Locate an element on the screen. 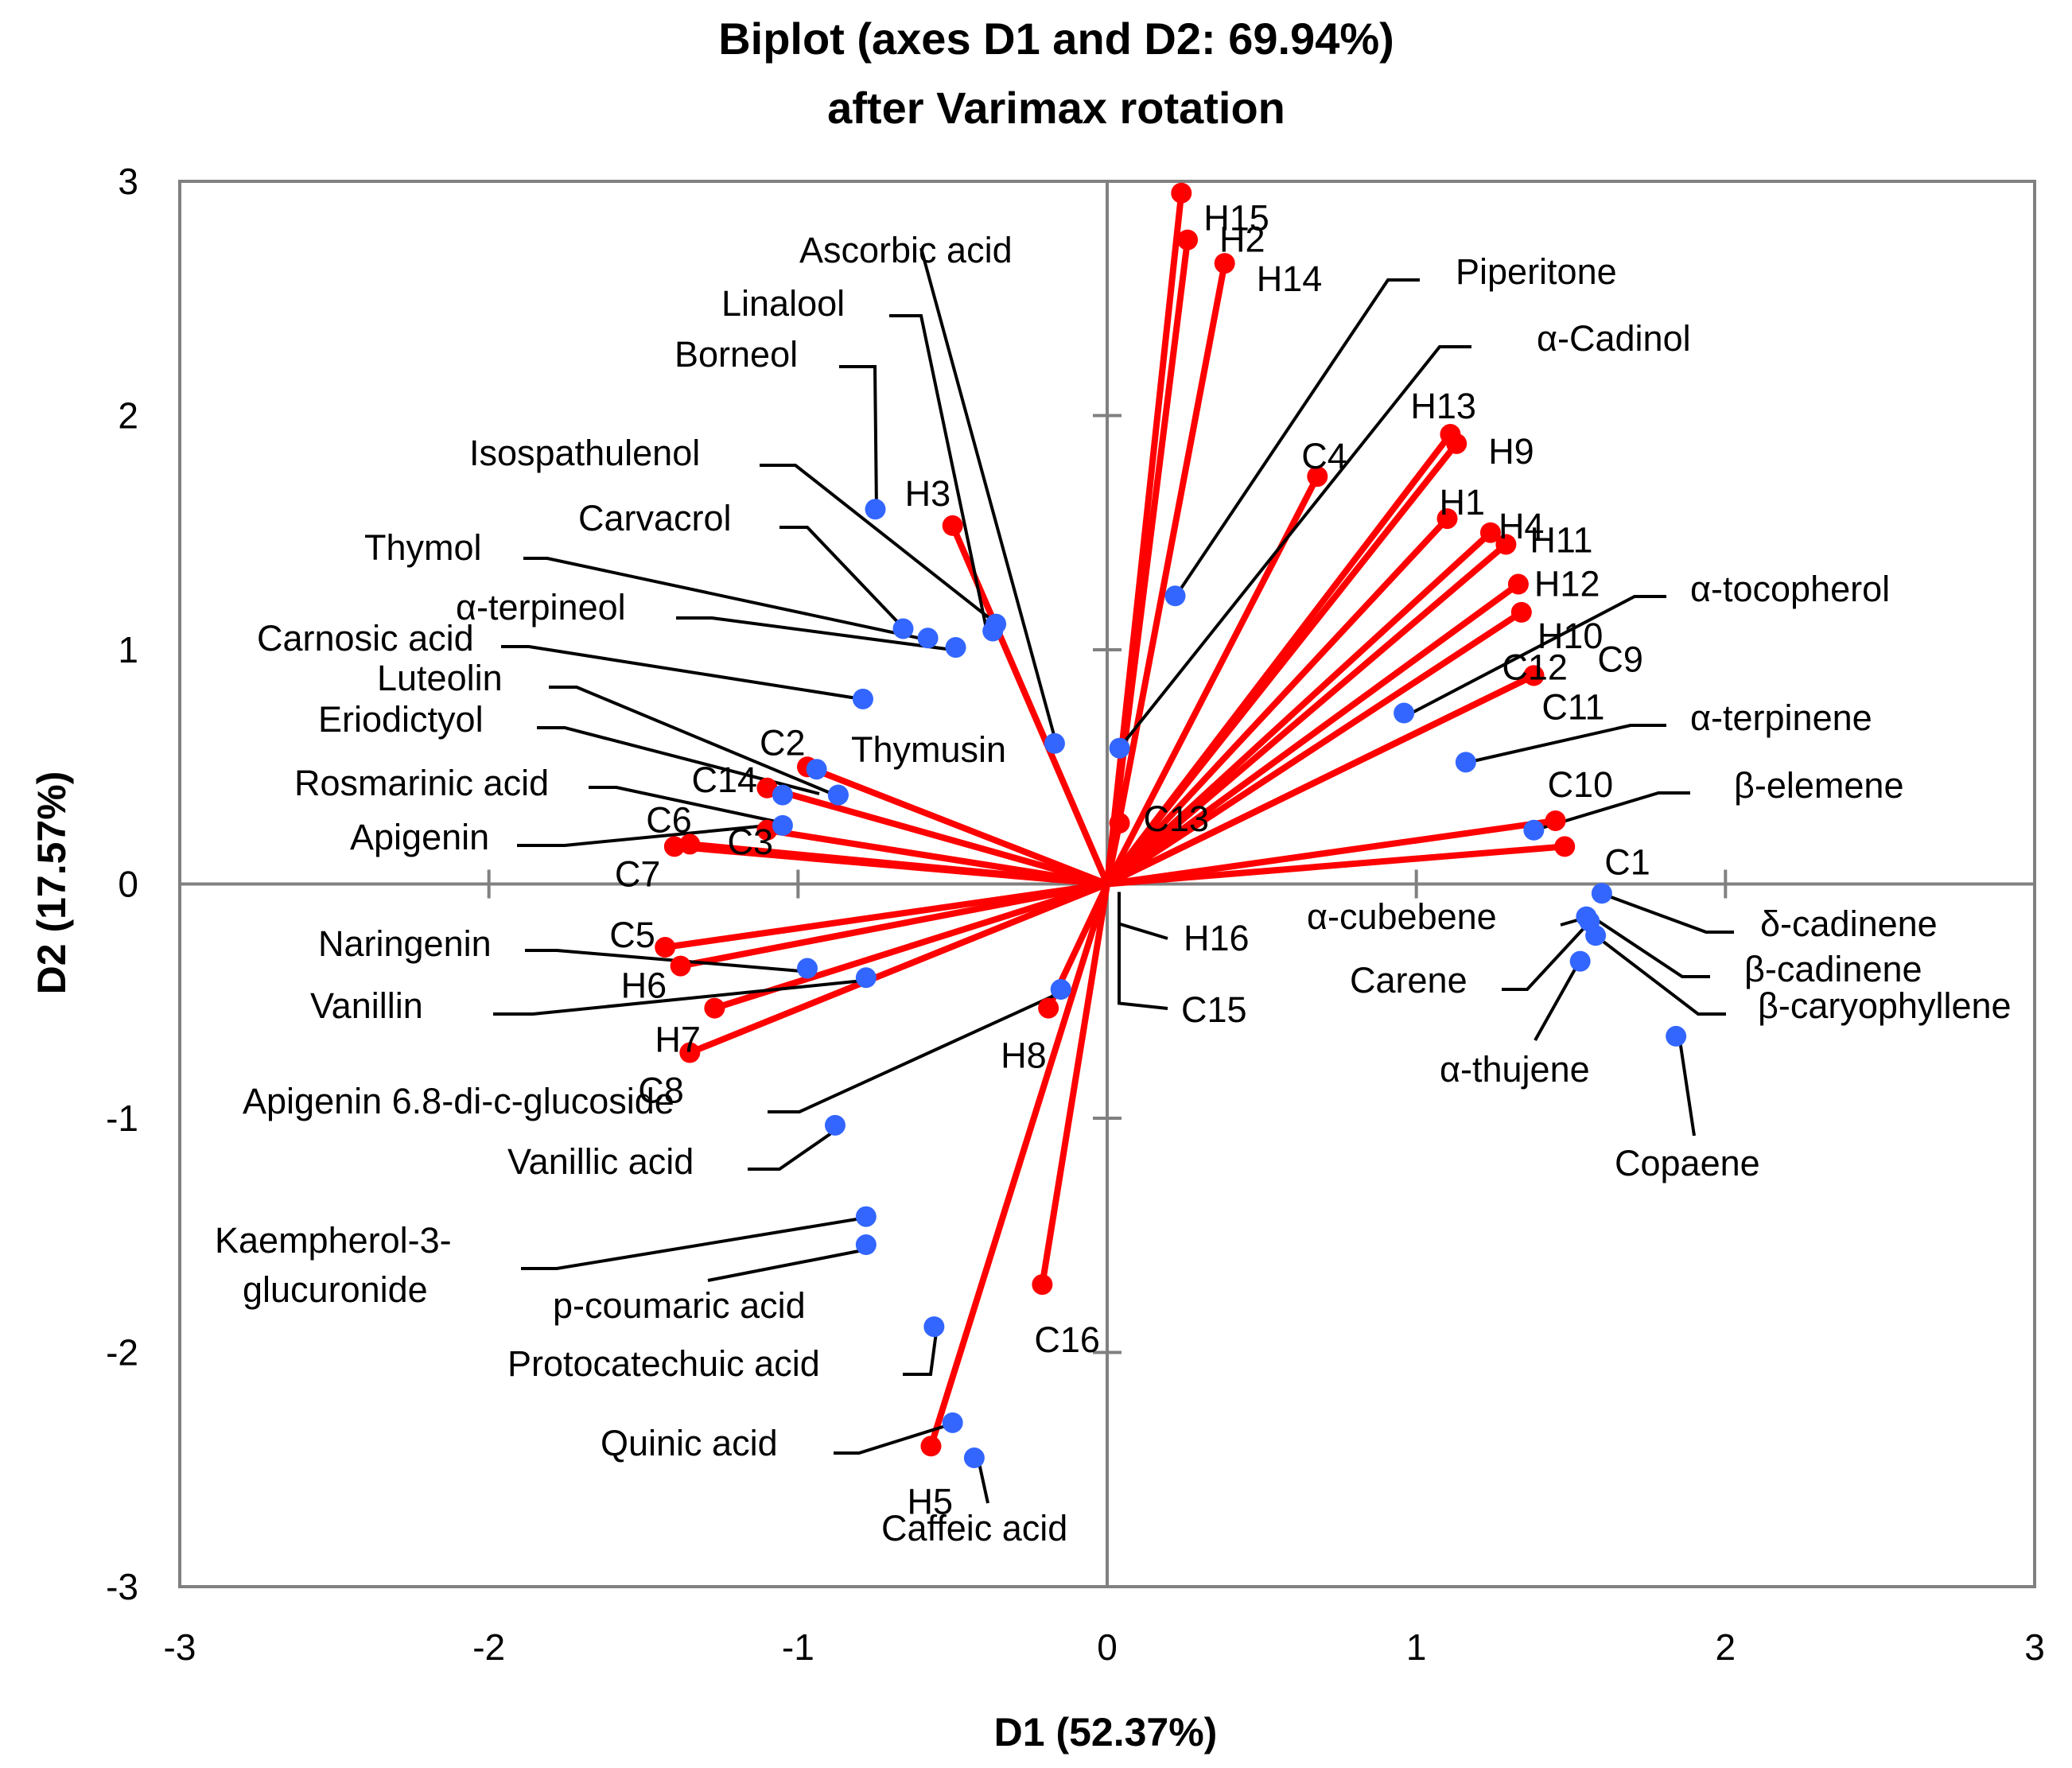  point--cadinene is located at coordinates (1601, 893).